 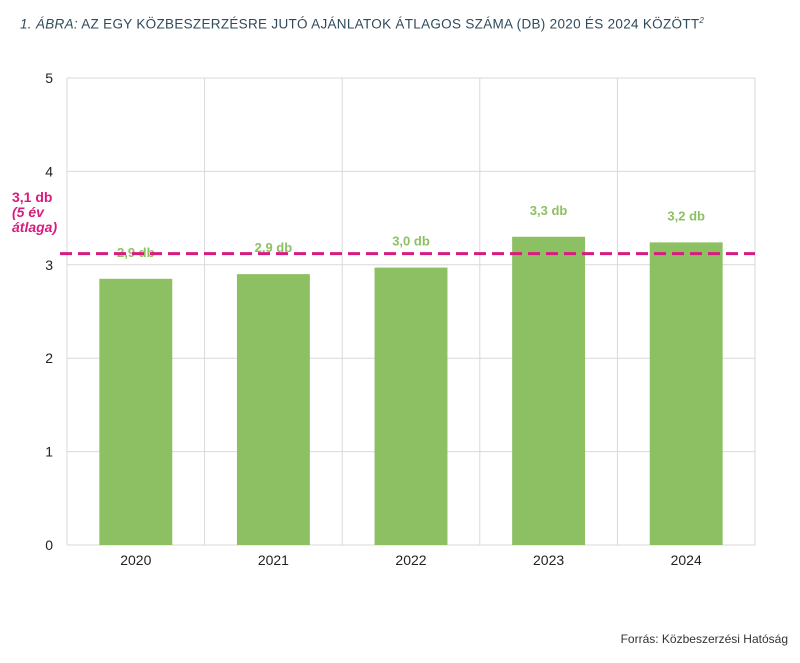 I want to click on bar-2024, so click(x=686, y=393).